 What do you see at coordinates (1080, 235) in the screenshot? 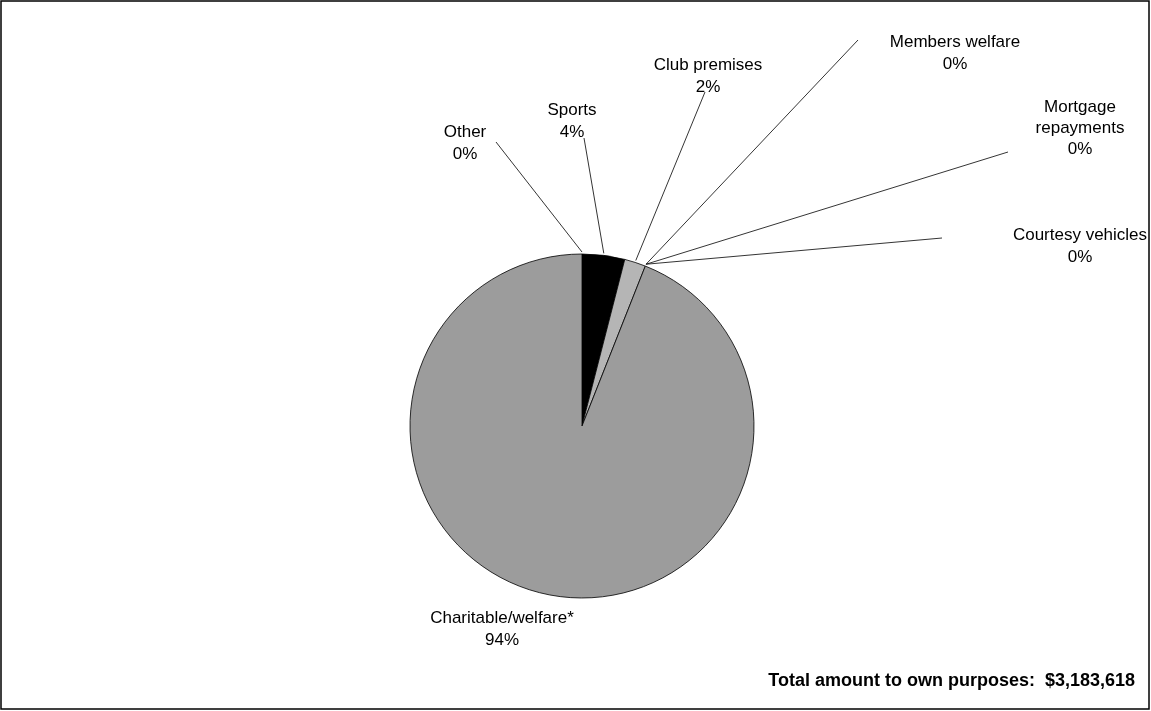
I see `category-label: Courtesy vehicles` at bounding box center [1080, 235].